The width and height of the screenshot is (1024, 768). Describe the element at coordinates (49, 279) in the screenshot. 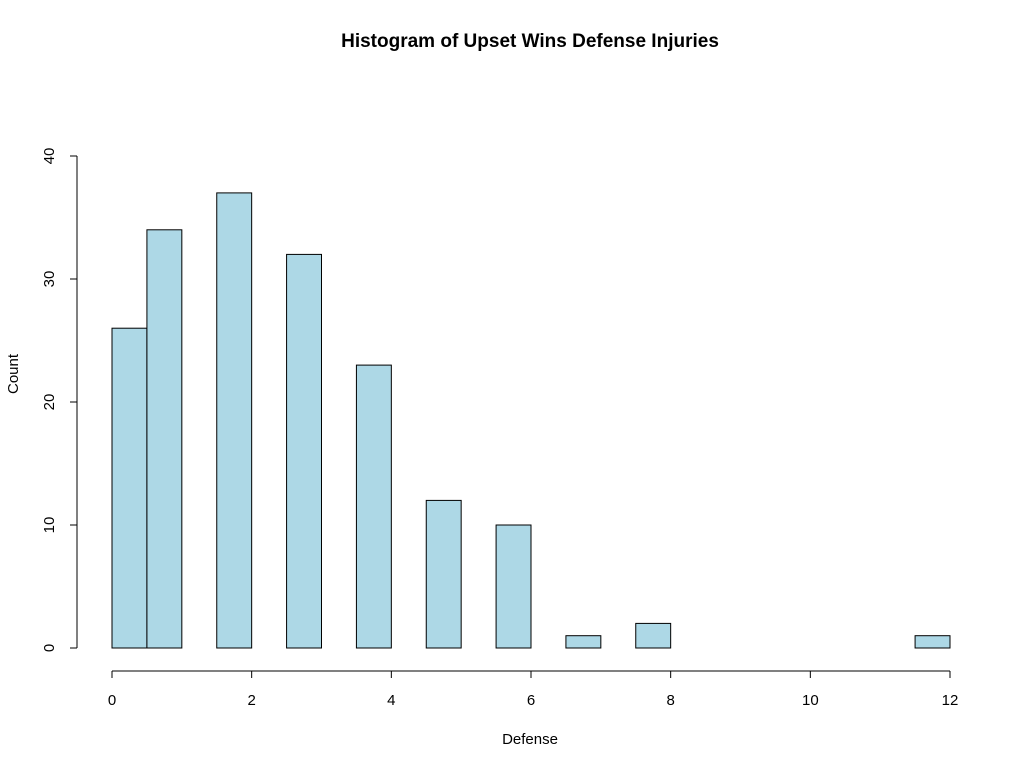

I see `y-tick-label: 30` at that location.